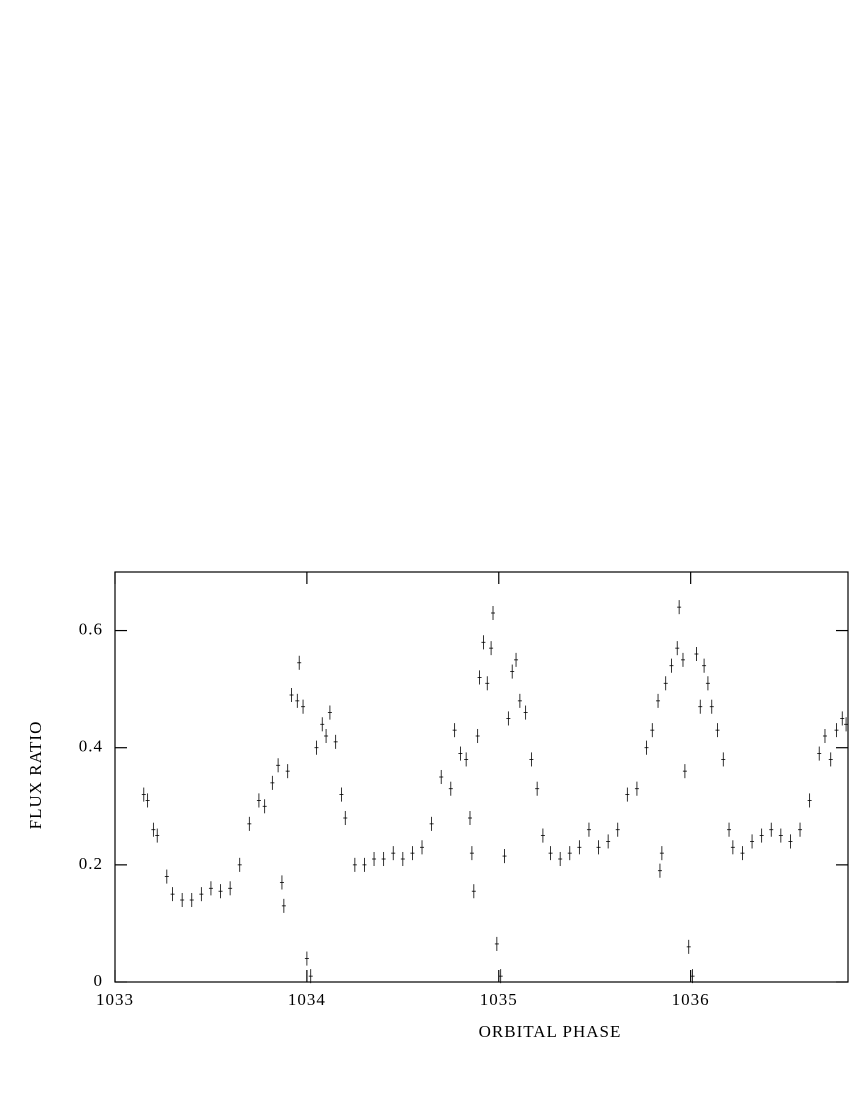  Describe the element at coordinates (115, 999) in the screenshot. I see `x-tick-label: 1033` at that location.